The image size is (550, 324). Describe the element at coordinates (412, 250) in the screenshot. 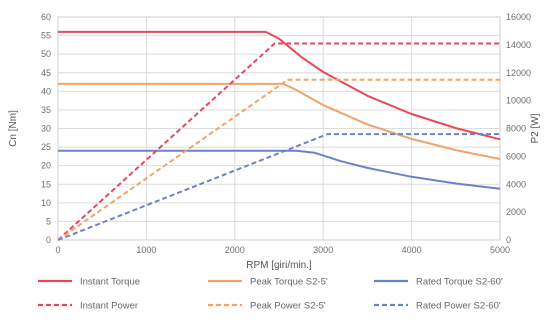

I see `x-tick-label: 4000` at that location.